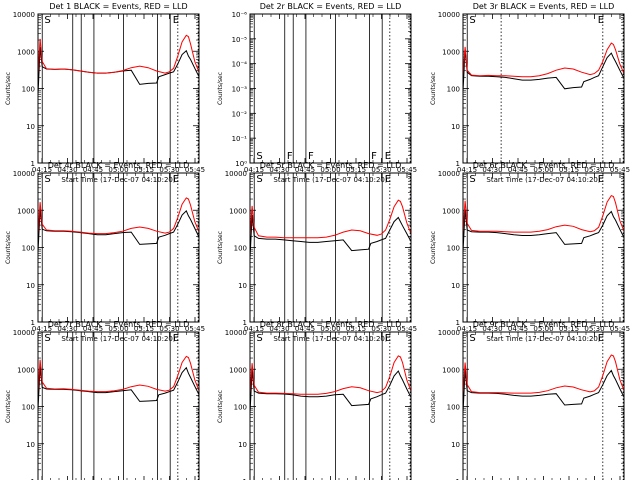 This screenshot has height=480, width=640. I want to click on panel-title: Det 5r BLACK = Events, RED = LLD, so click(331, 165).